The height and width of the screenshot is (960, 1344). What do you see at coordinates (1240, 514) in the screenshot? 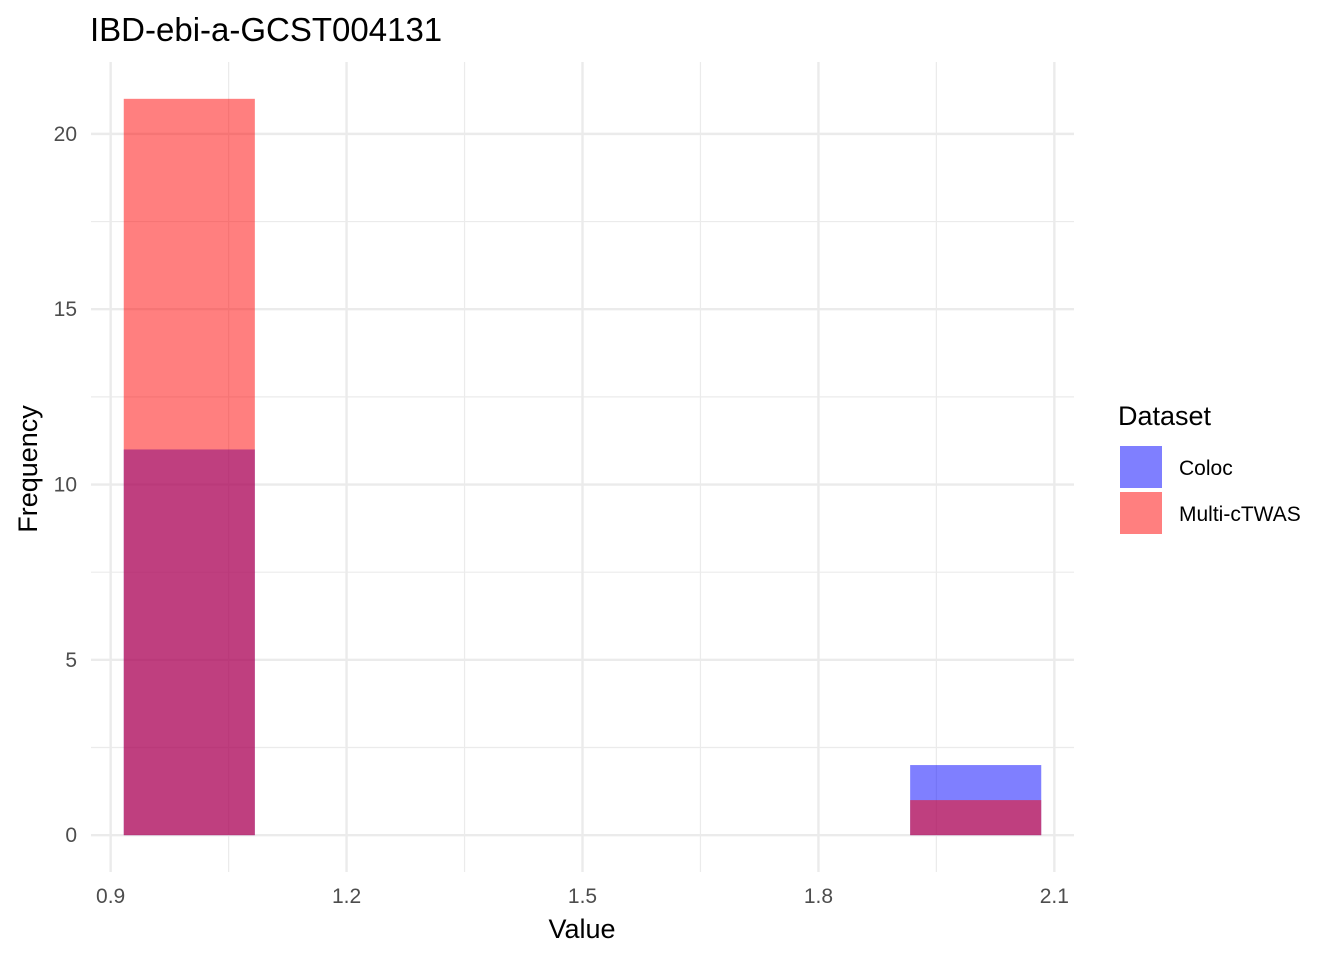
I see `legend-label: Multi-cTWAS` at bounding box center [1240, 514].